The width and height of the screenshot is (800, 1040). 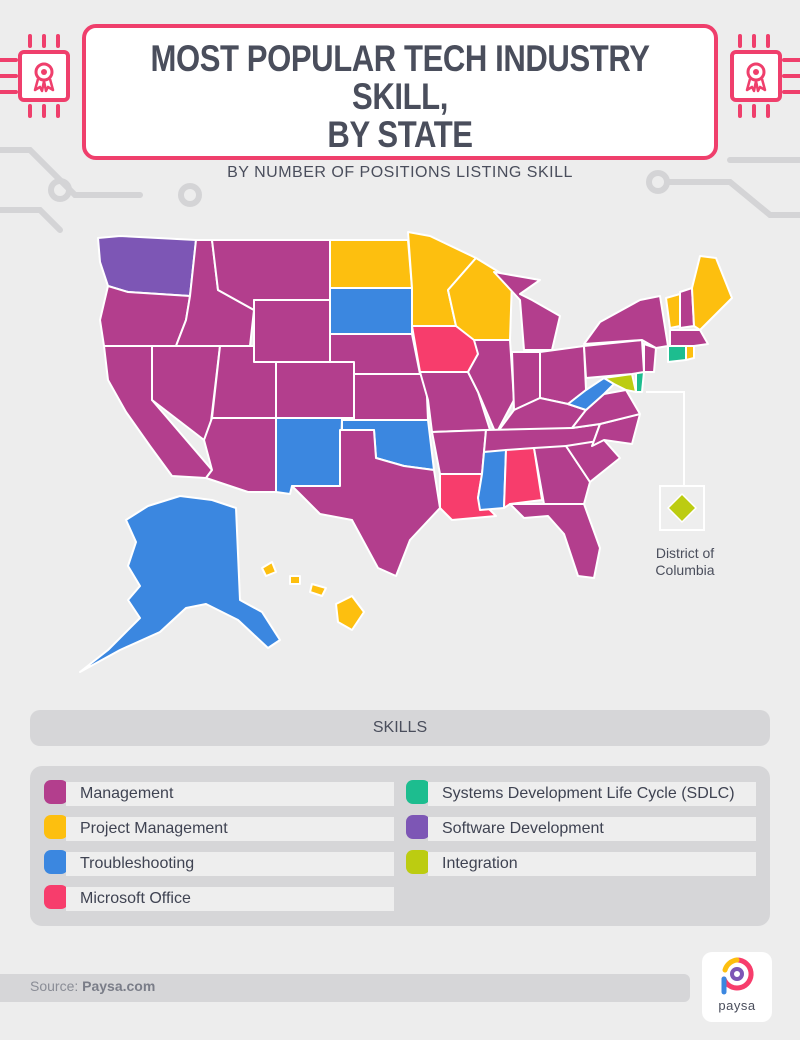 I want to click on legend-item-software-development: Software Development, so click(x=581, y=828).